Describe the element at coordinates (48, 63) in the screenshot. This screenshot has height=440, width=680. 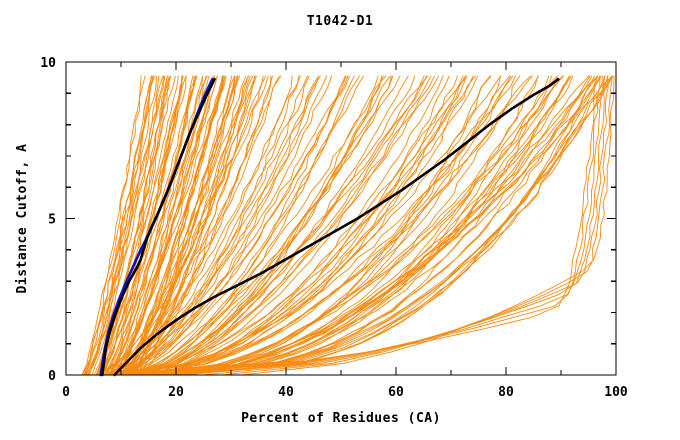
I see `y-tick-label: 10` at that location.